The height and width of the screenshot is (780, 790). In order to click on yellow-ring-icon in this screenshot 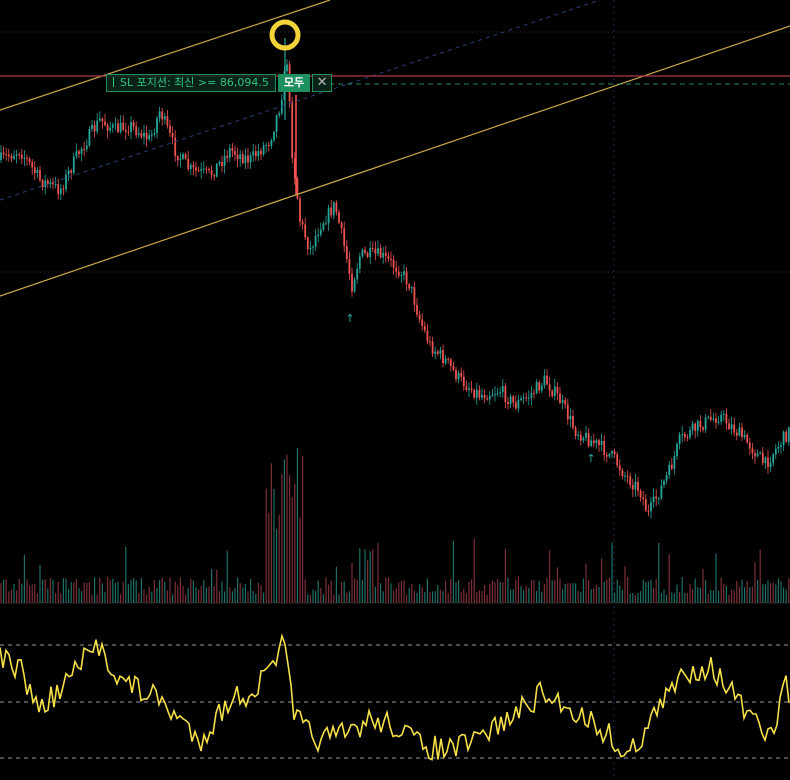, I will do `click(285, 35)`.